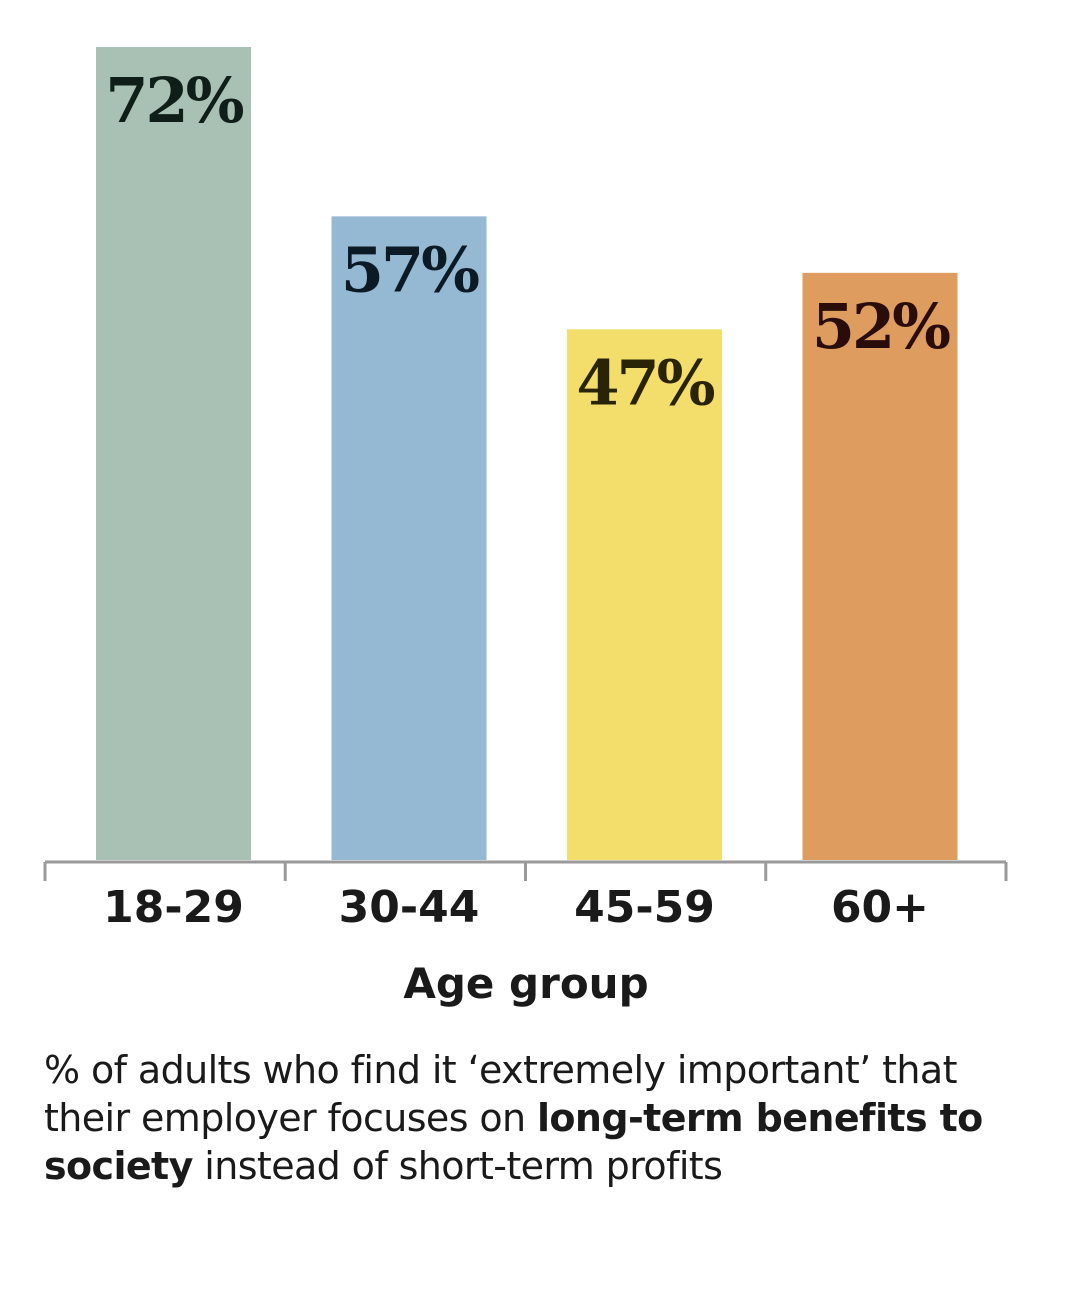 The image size is (1076, 1294). I want to click on x-axis-ticks, so click(525, 871).